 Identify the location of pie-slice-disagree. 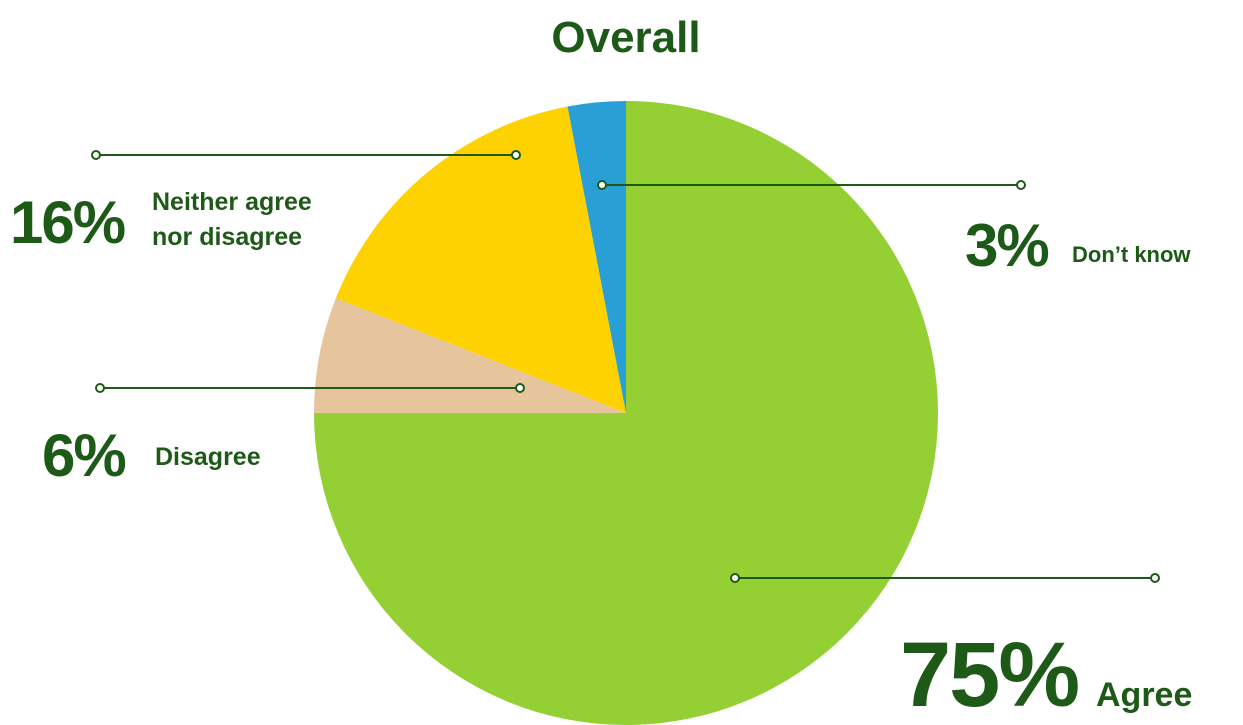
(470, 355).